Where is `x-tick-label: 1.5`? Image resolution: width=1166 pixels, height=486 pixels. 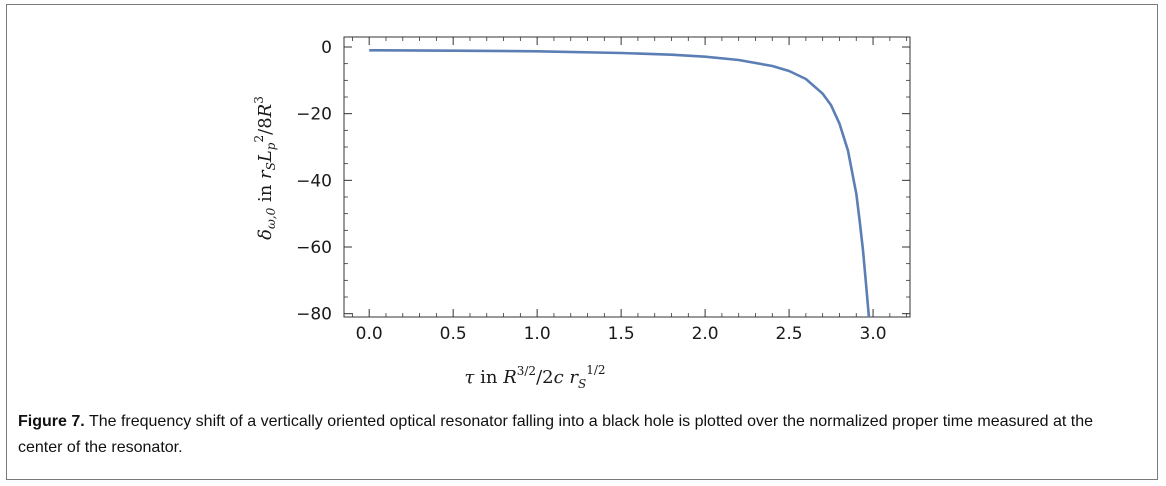
x-tick-label: 1.5 is located at coordinates (621, 334).